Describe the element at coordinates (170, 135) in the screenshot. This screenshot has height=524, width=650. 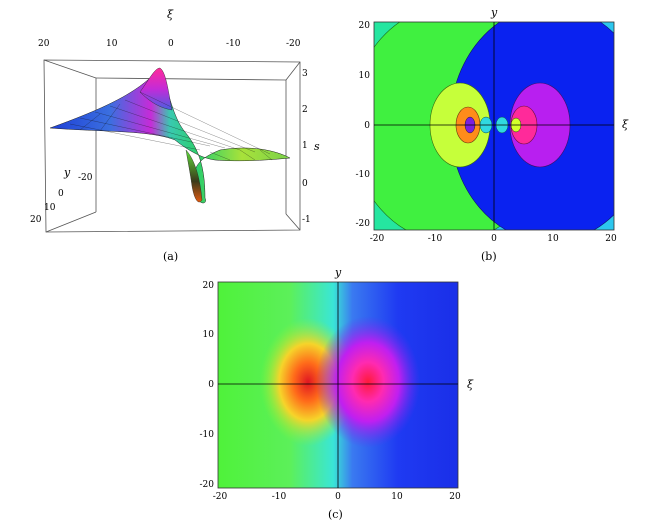
I see `surface` at that location.